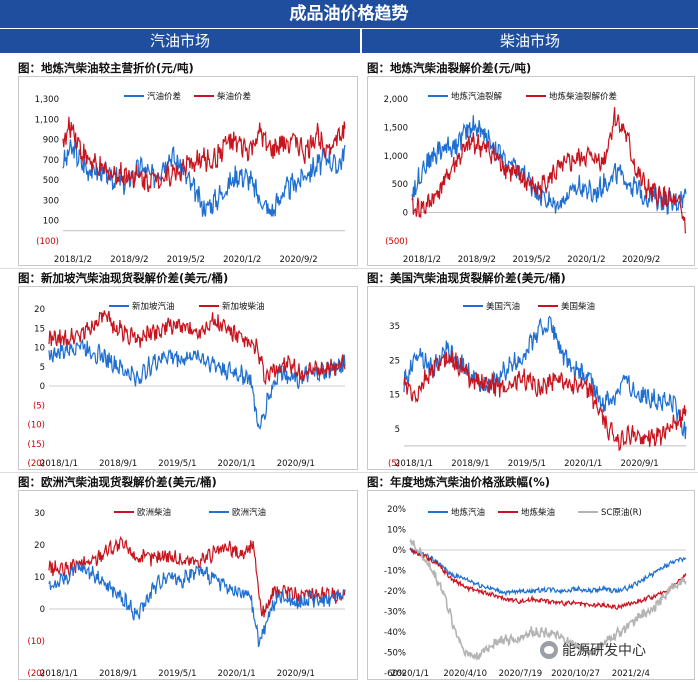  I want to click on legend-label: 汽油价差, so click(164, 96).